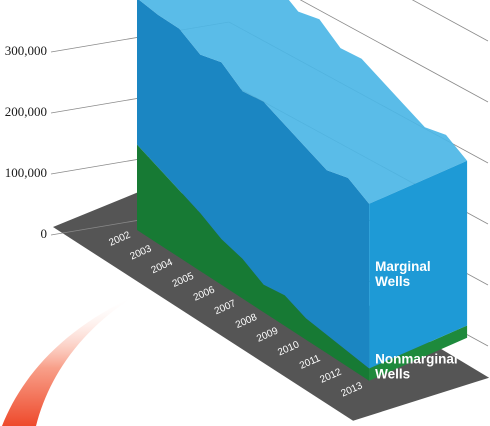  Describe the element at coordinates (26, 172) in the screenshot. I see `y-tick-label: 100,000` at that location.